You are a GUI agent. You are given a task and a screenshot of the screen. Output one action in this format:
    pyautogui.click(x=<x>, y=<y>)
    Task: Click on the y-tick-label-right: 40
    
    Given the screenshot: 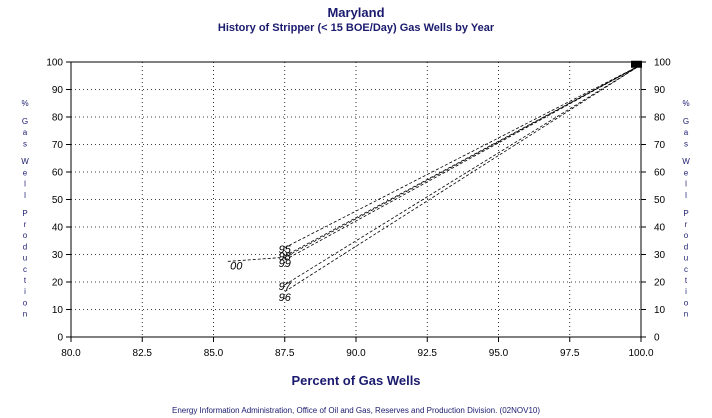 What is the action you would take?
    pyautogui.click(x=660, y=228)
    